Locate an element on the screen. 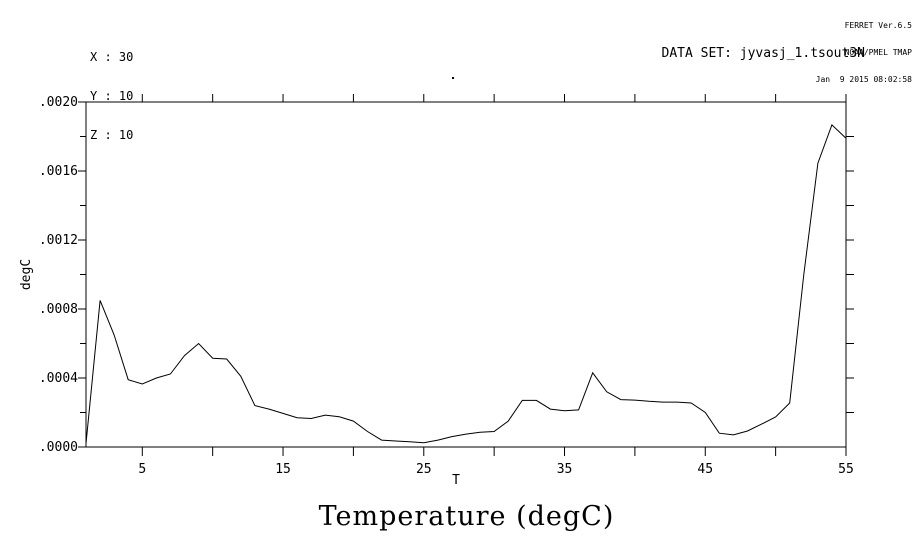 The height and width of the screenshot is (552, 921). y-tick-label: .0008 is located at coordinates (58, 309).